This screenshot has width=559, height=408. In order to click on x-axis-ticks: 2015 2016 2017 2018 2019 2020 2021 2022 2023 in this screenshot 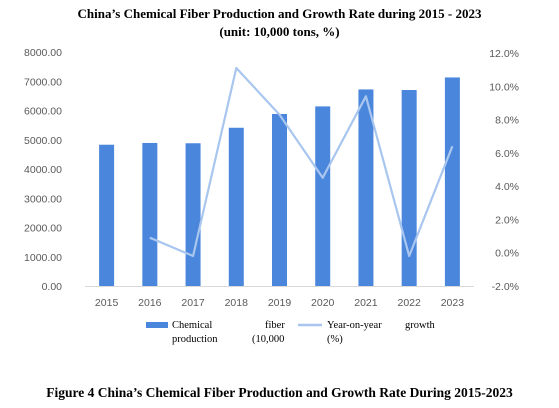, I will do `click(279, 303)`.